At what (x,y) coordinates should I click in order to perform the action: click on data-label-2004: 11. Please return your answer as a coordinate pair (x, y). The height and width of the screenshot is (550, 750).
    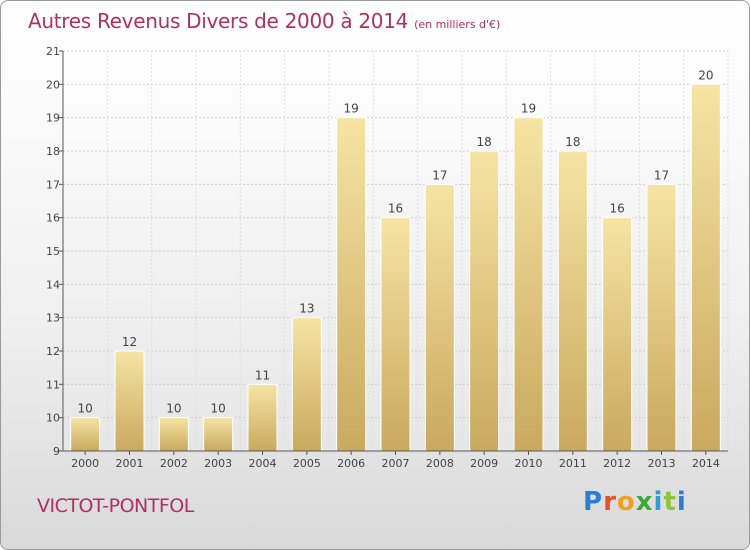
    Looking at the image, I should click on (262, 375).